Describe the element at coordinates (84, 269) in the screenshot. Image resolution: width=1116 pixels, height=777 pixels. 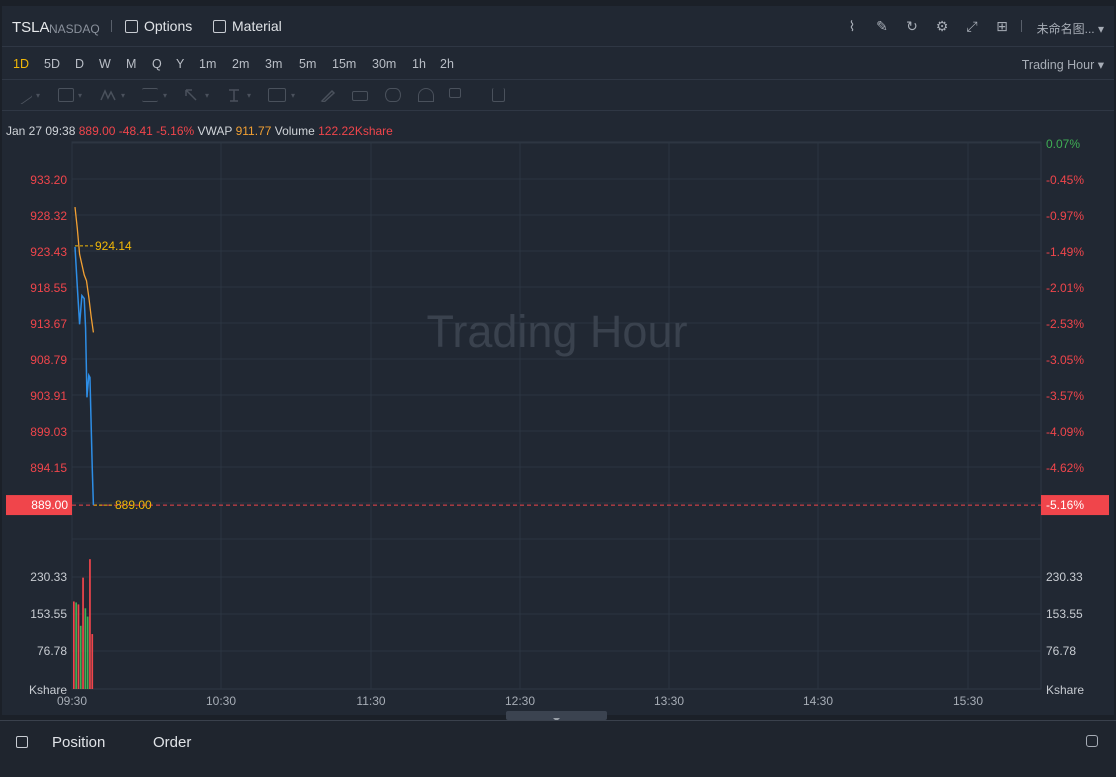
I see `vwap-line` at that location.